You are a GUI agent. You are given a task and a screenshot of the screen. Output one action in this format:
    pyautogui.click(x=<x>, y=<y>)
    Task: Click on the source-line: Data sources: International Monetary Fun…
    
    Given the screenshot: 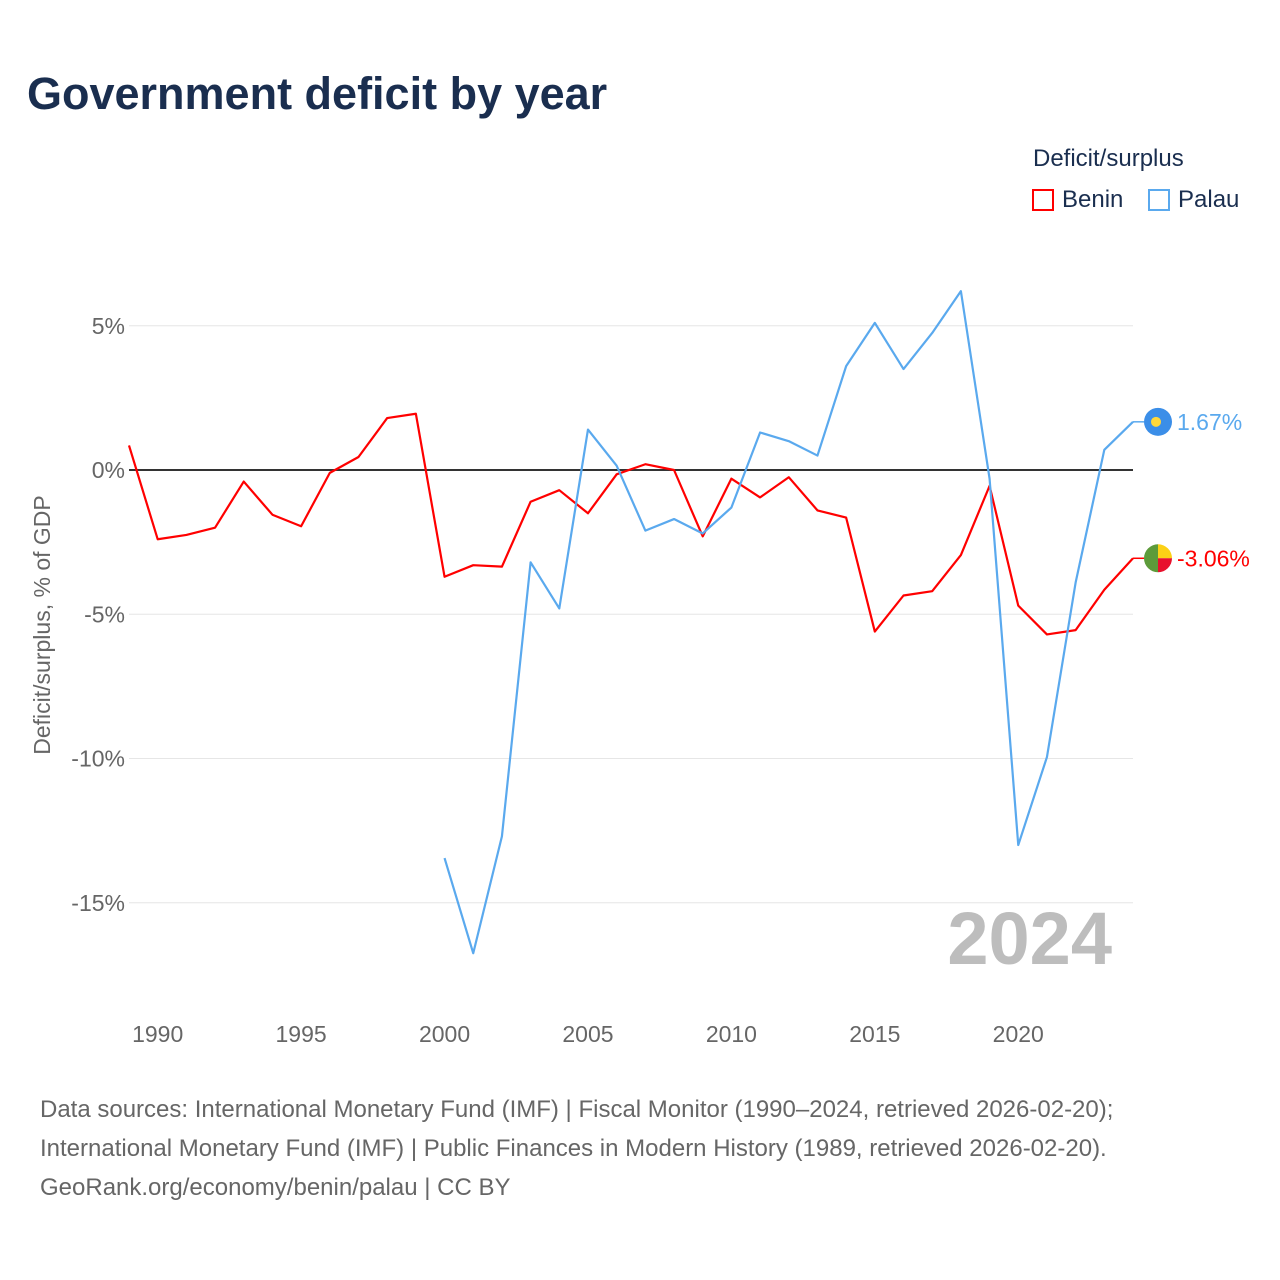 What is the action you would take?
    pyautogui.click(x=577, y=1109)
    